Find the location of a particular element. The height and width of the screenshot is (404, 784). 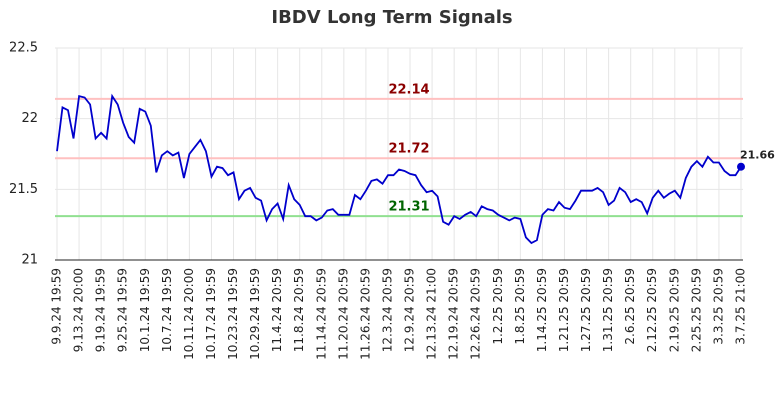

x-tick-label: 10.29.24 19:59 is located at coordinates (255, 314).